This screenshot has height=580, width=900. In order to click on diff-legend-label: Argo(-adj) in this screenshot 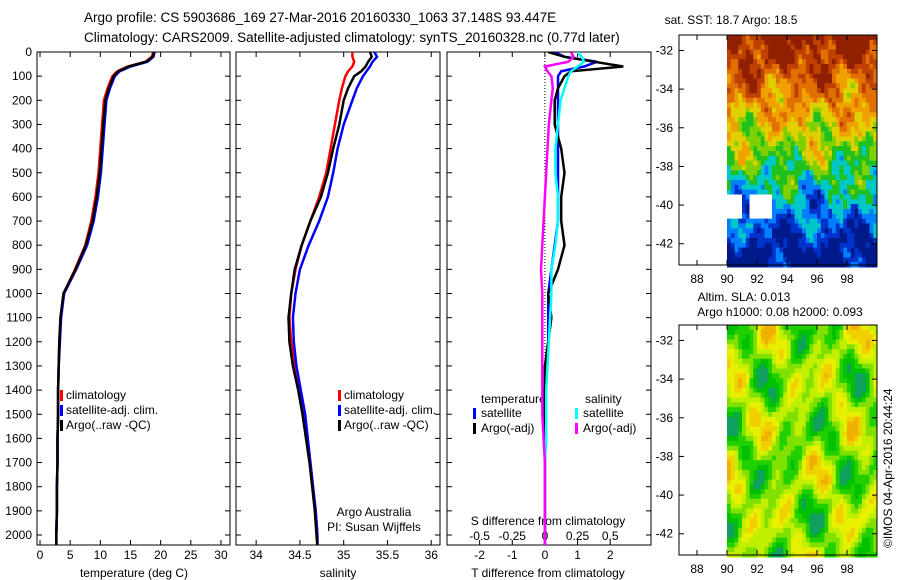, I will do `click(609, 428)`.